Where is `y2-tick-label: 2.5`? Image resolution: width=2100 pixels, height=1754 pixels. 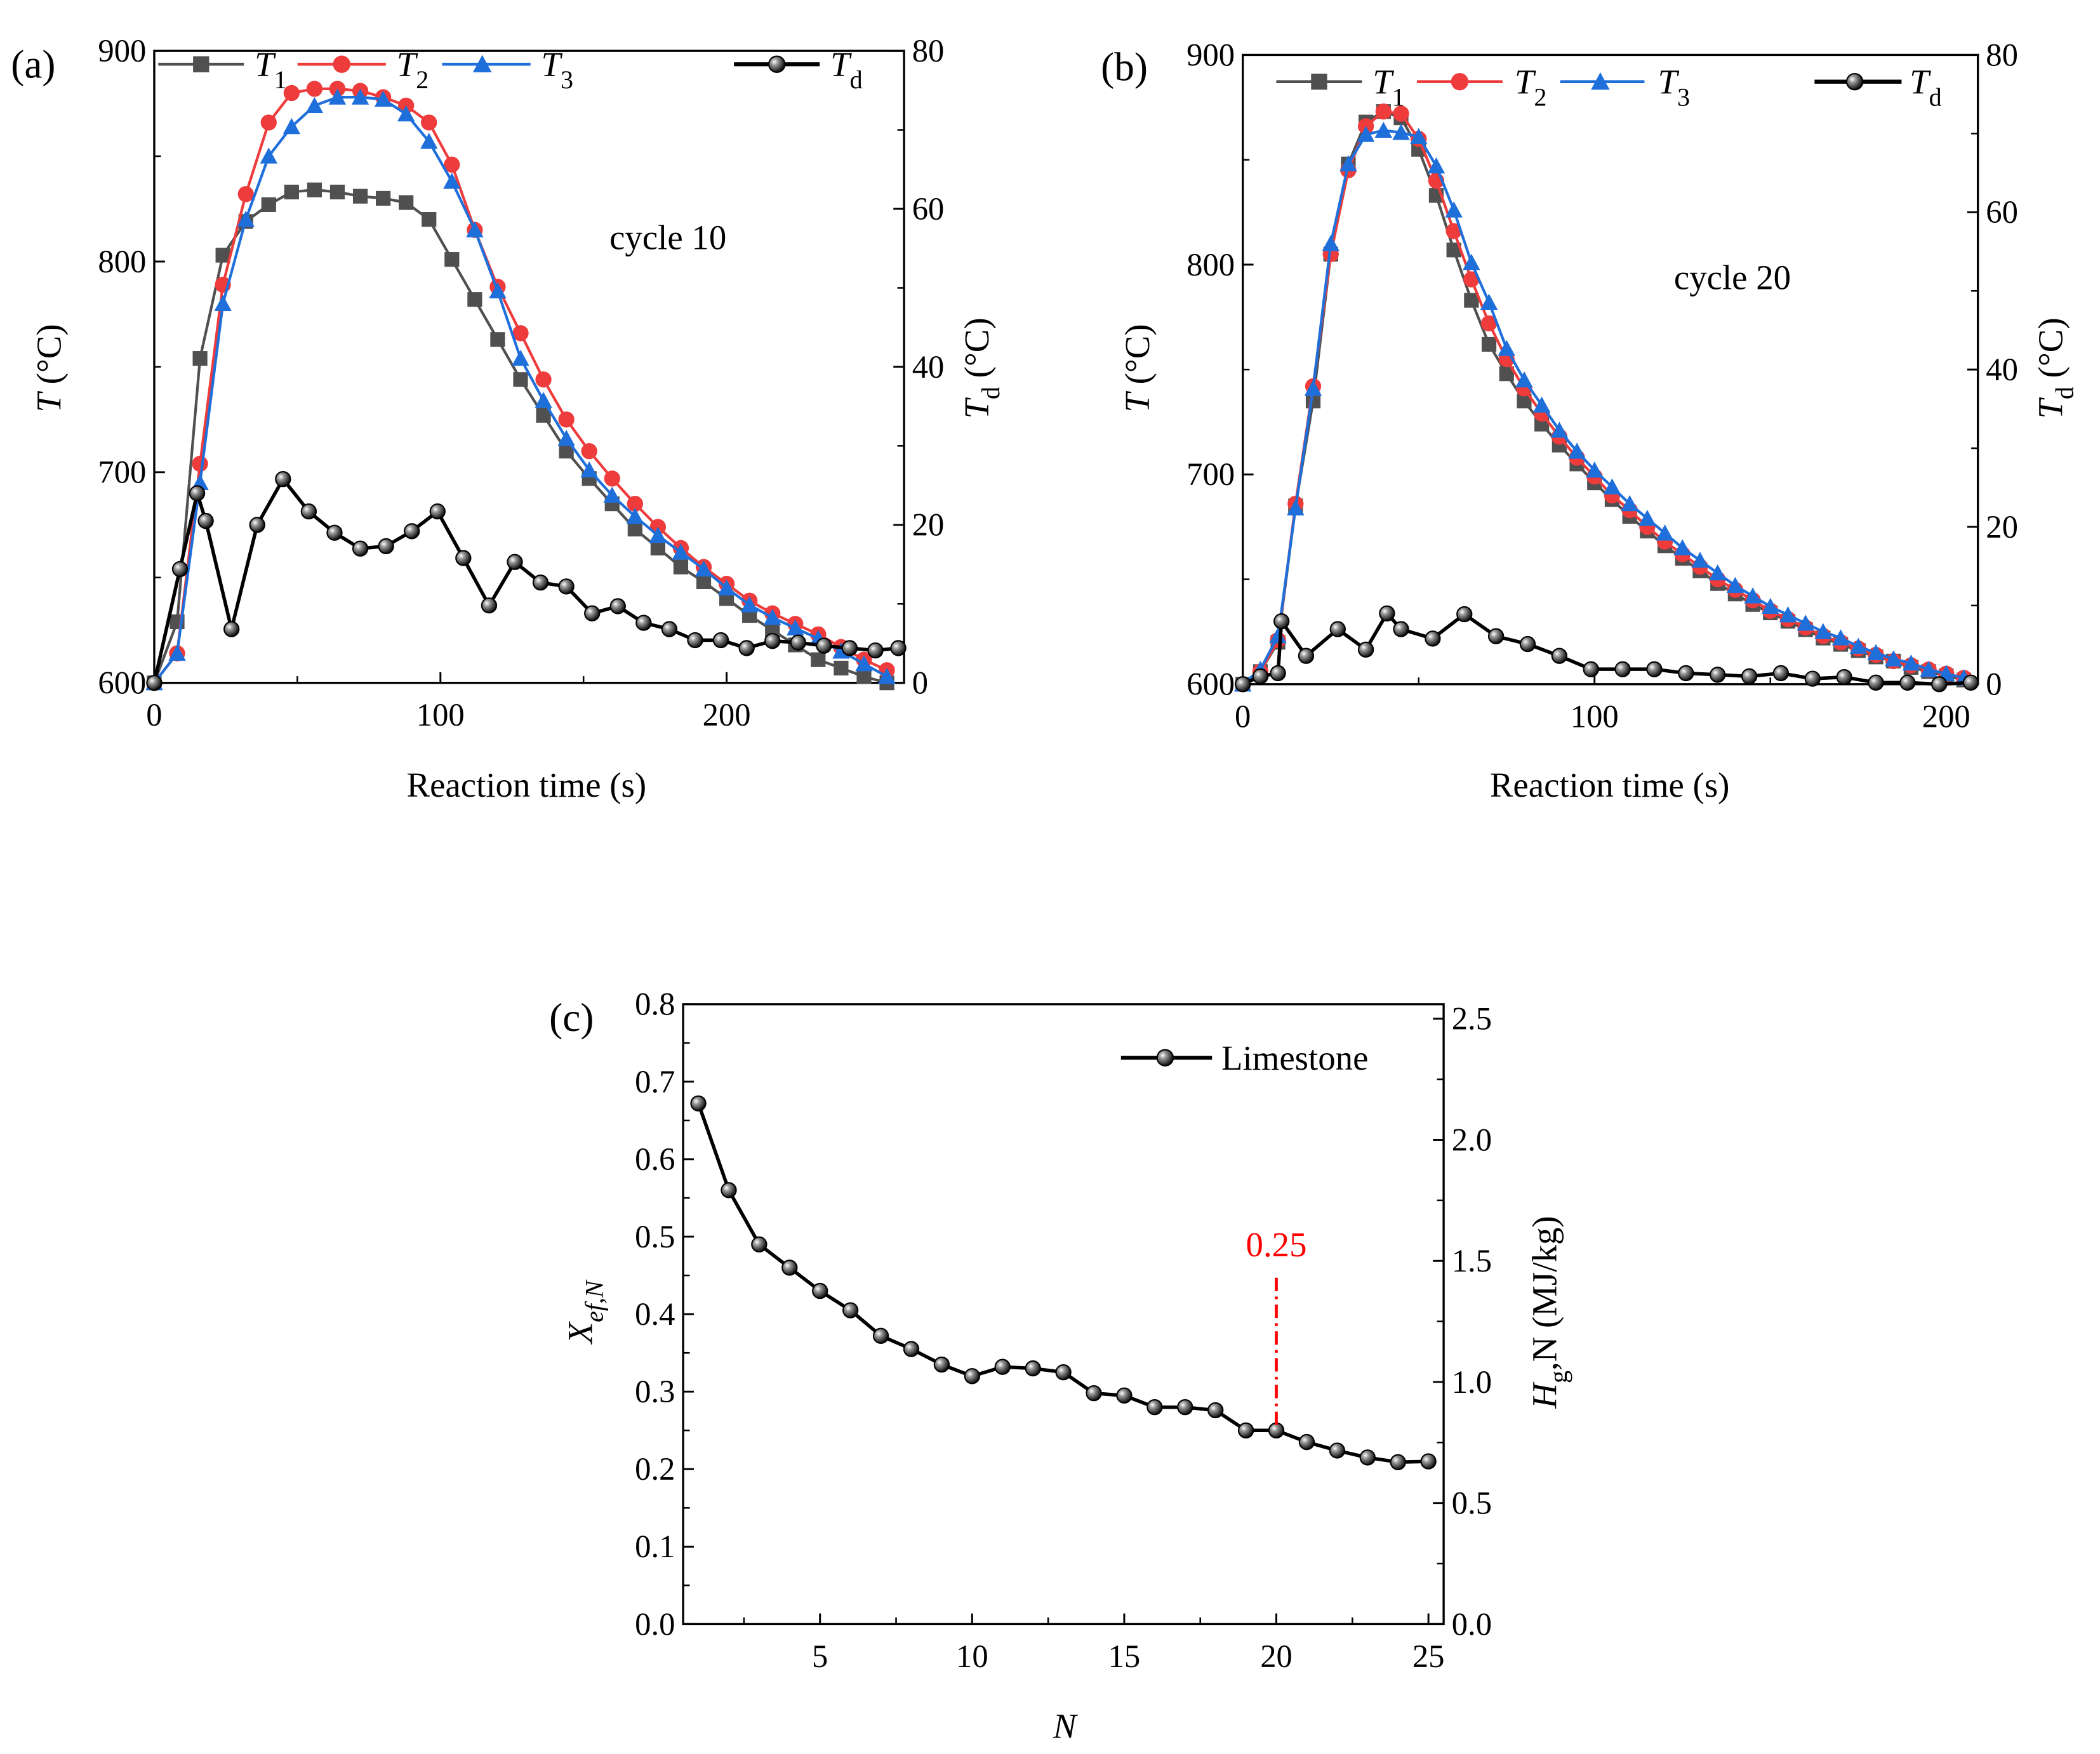
y2-tick-label: 2.5 is located at coordinates (1472, 1019).